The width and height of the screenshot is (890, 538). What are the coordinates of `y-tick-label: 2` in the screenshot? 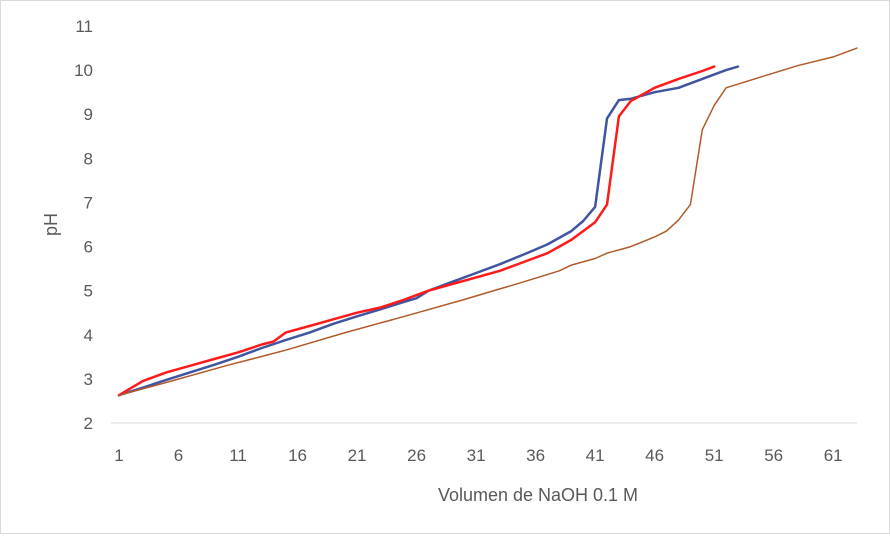 It's located at (88, 423).